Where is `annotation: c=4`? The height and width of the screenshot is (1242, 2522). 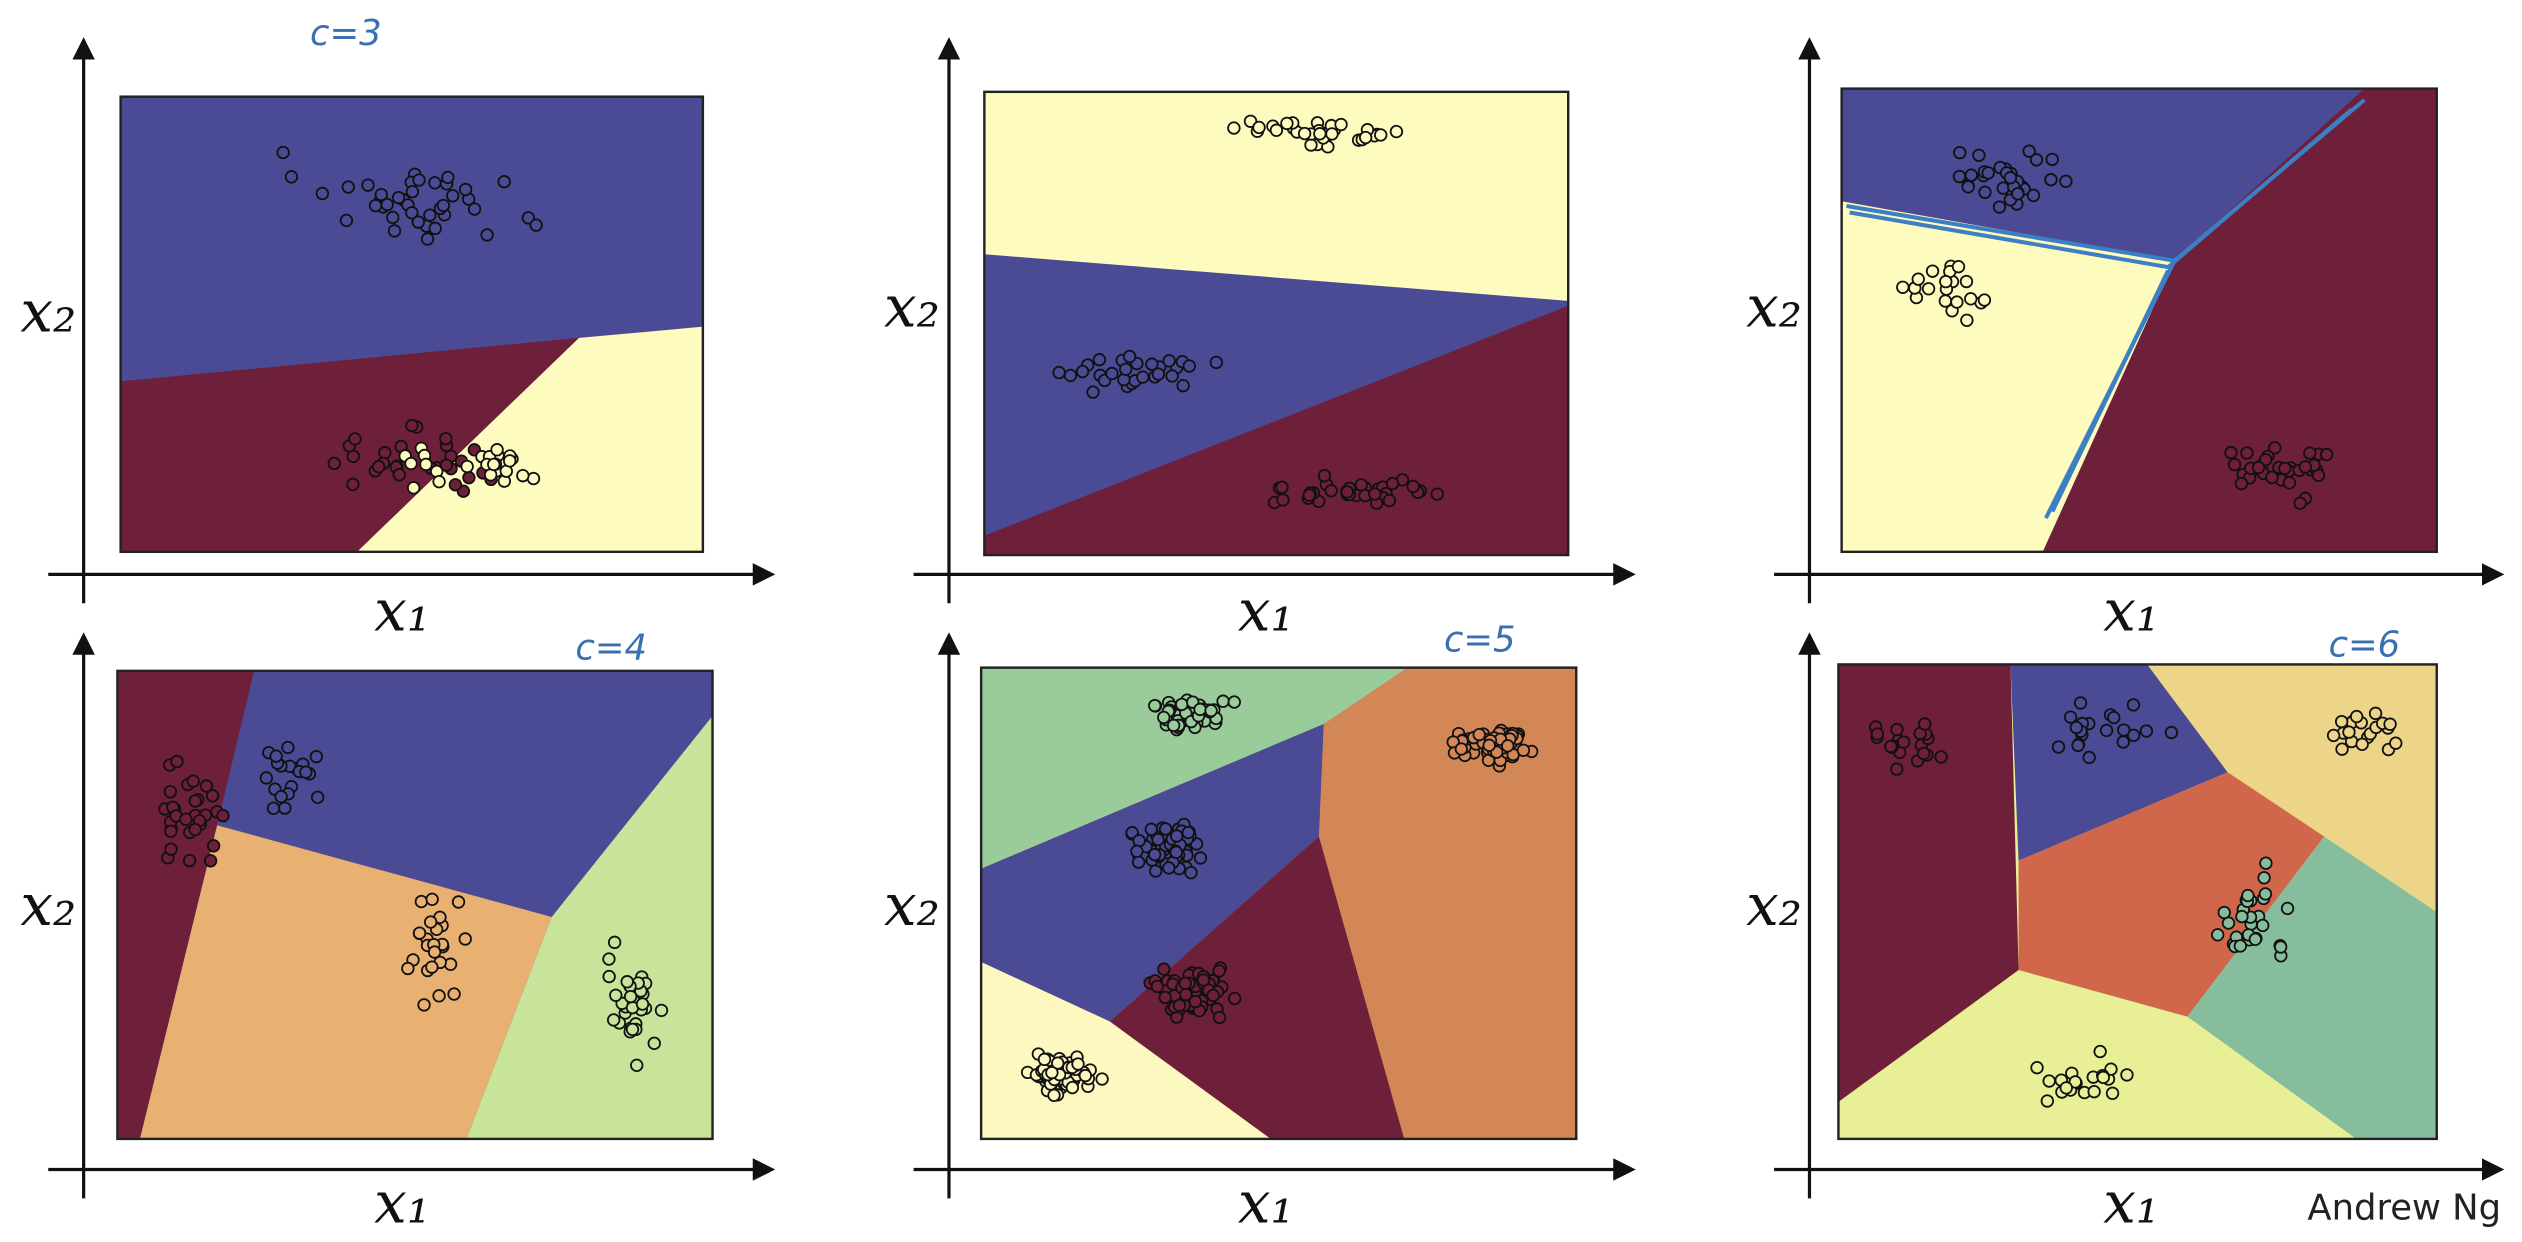
annotation: c=4 is located at coordinates (611, 648).